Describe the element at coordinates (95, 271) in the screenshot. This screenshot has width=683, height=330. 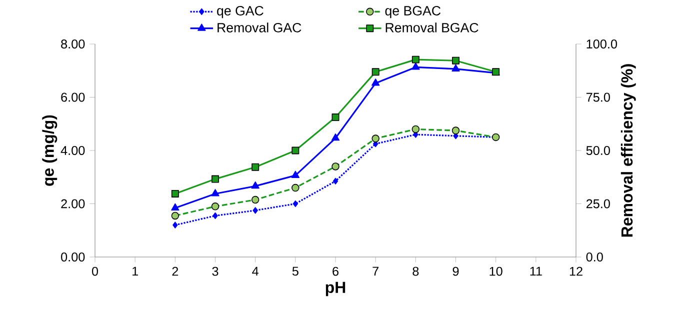
I see `x-tick-label: 0` at that location.